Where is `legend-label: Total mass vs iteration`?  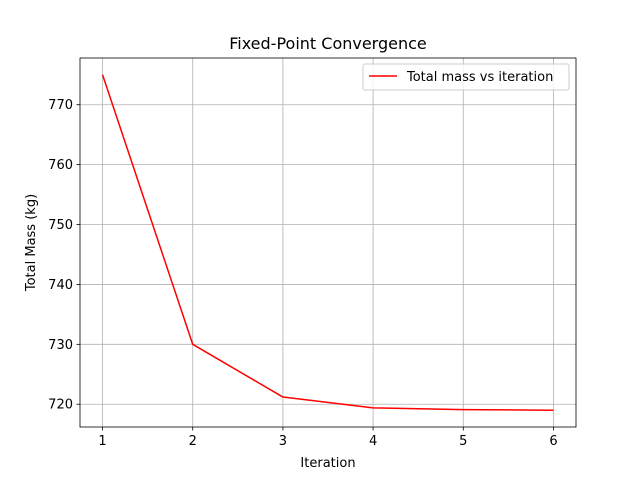 legend-label: Total mass vs iteration is located at coordinates (479, 77).